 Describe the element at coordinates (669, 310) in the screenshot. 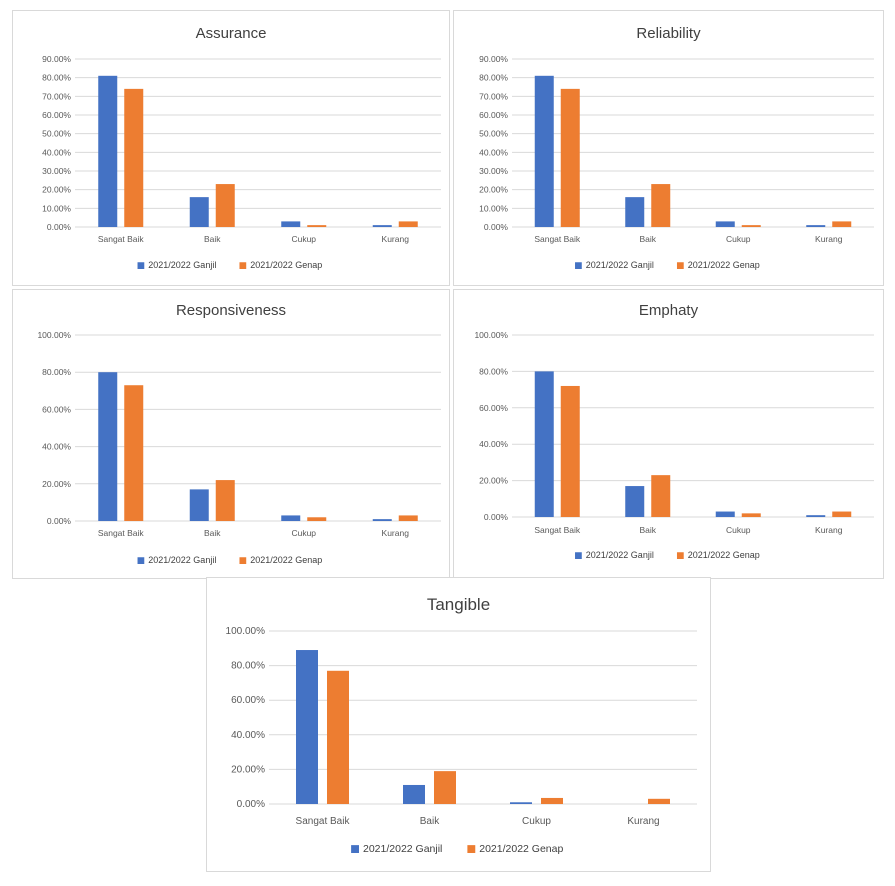

I see `chart-title: Emphaty` at that location.